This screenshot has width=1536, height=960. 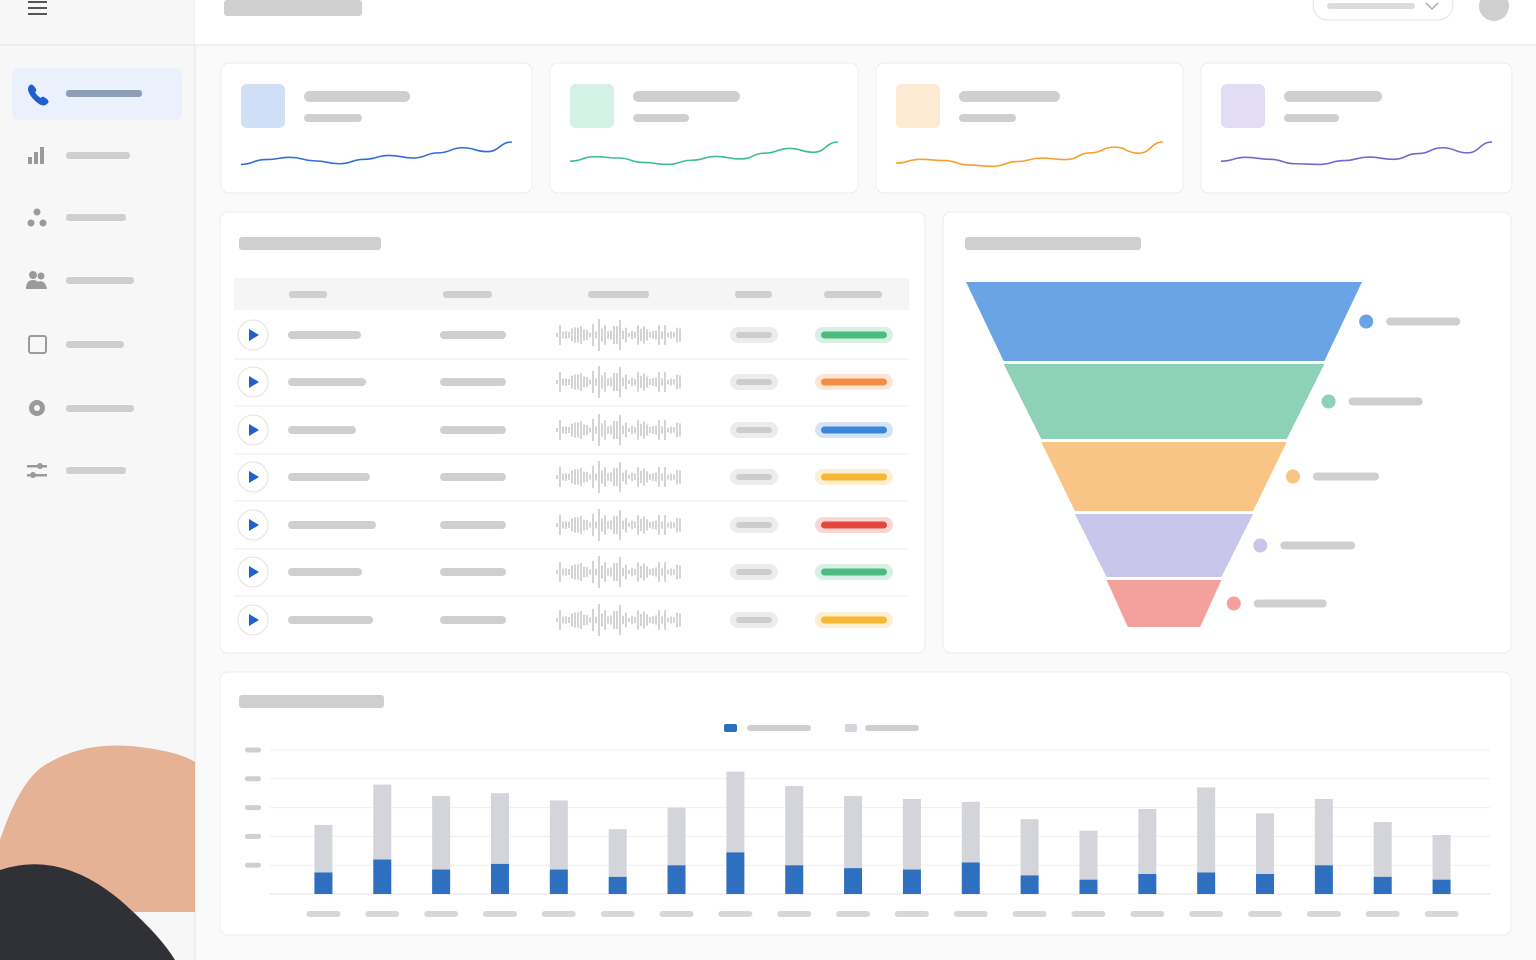 I want to click on kpi-card, so click(x=376, y=128).